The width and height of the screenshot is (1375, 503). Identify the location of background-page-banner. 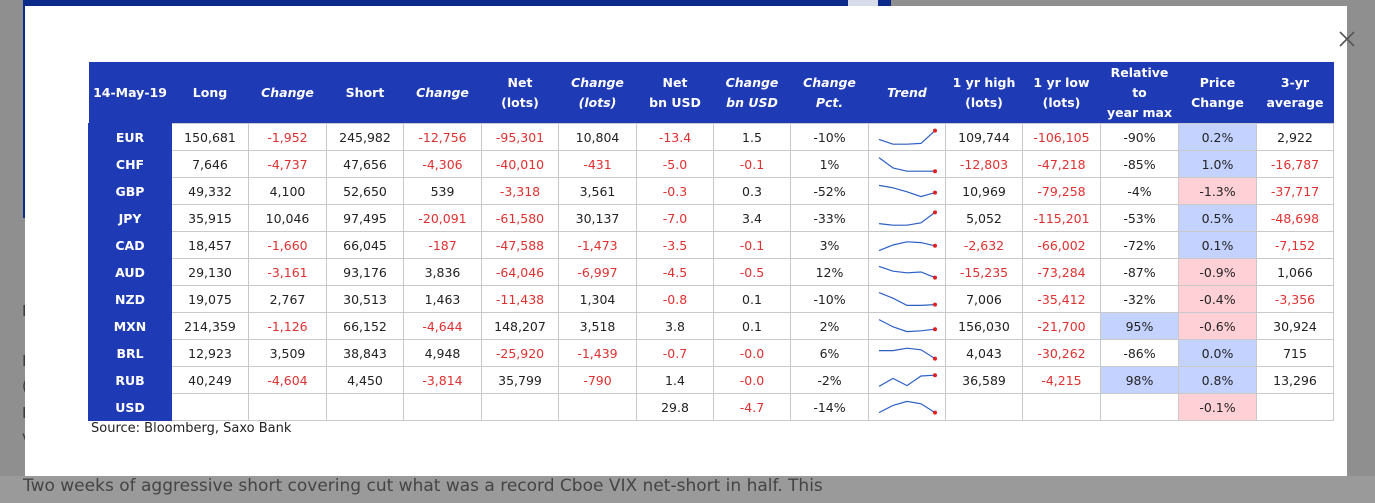
(458, 3).